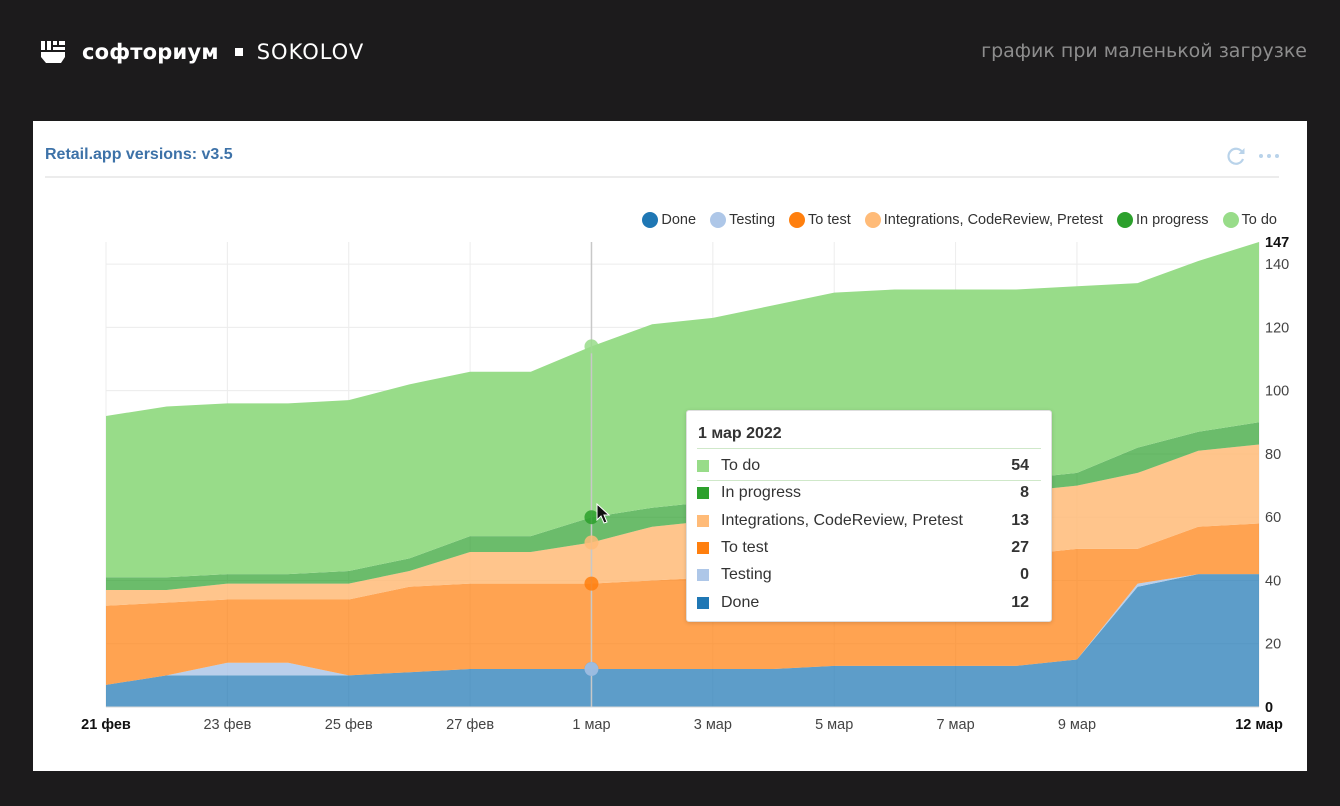  I want to click on y-tick-label: 80, so click(1273, 455).